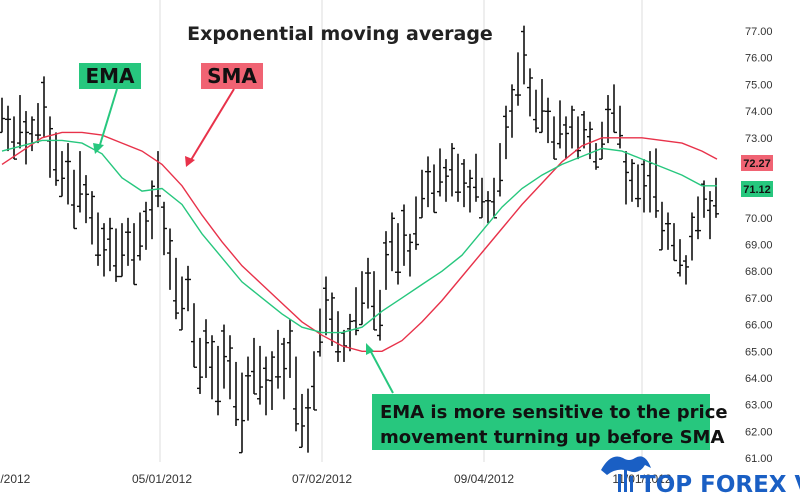 The width and height of the screenshot is (800, 500). I want to click on y-tick-label: 61.00, so click(759, 459).